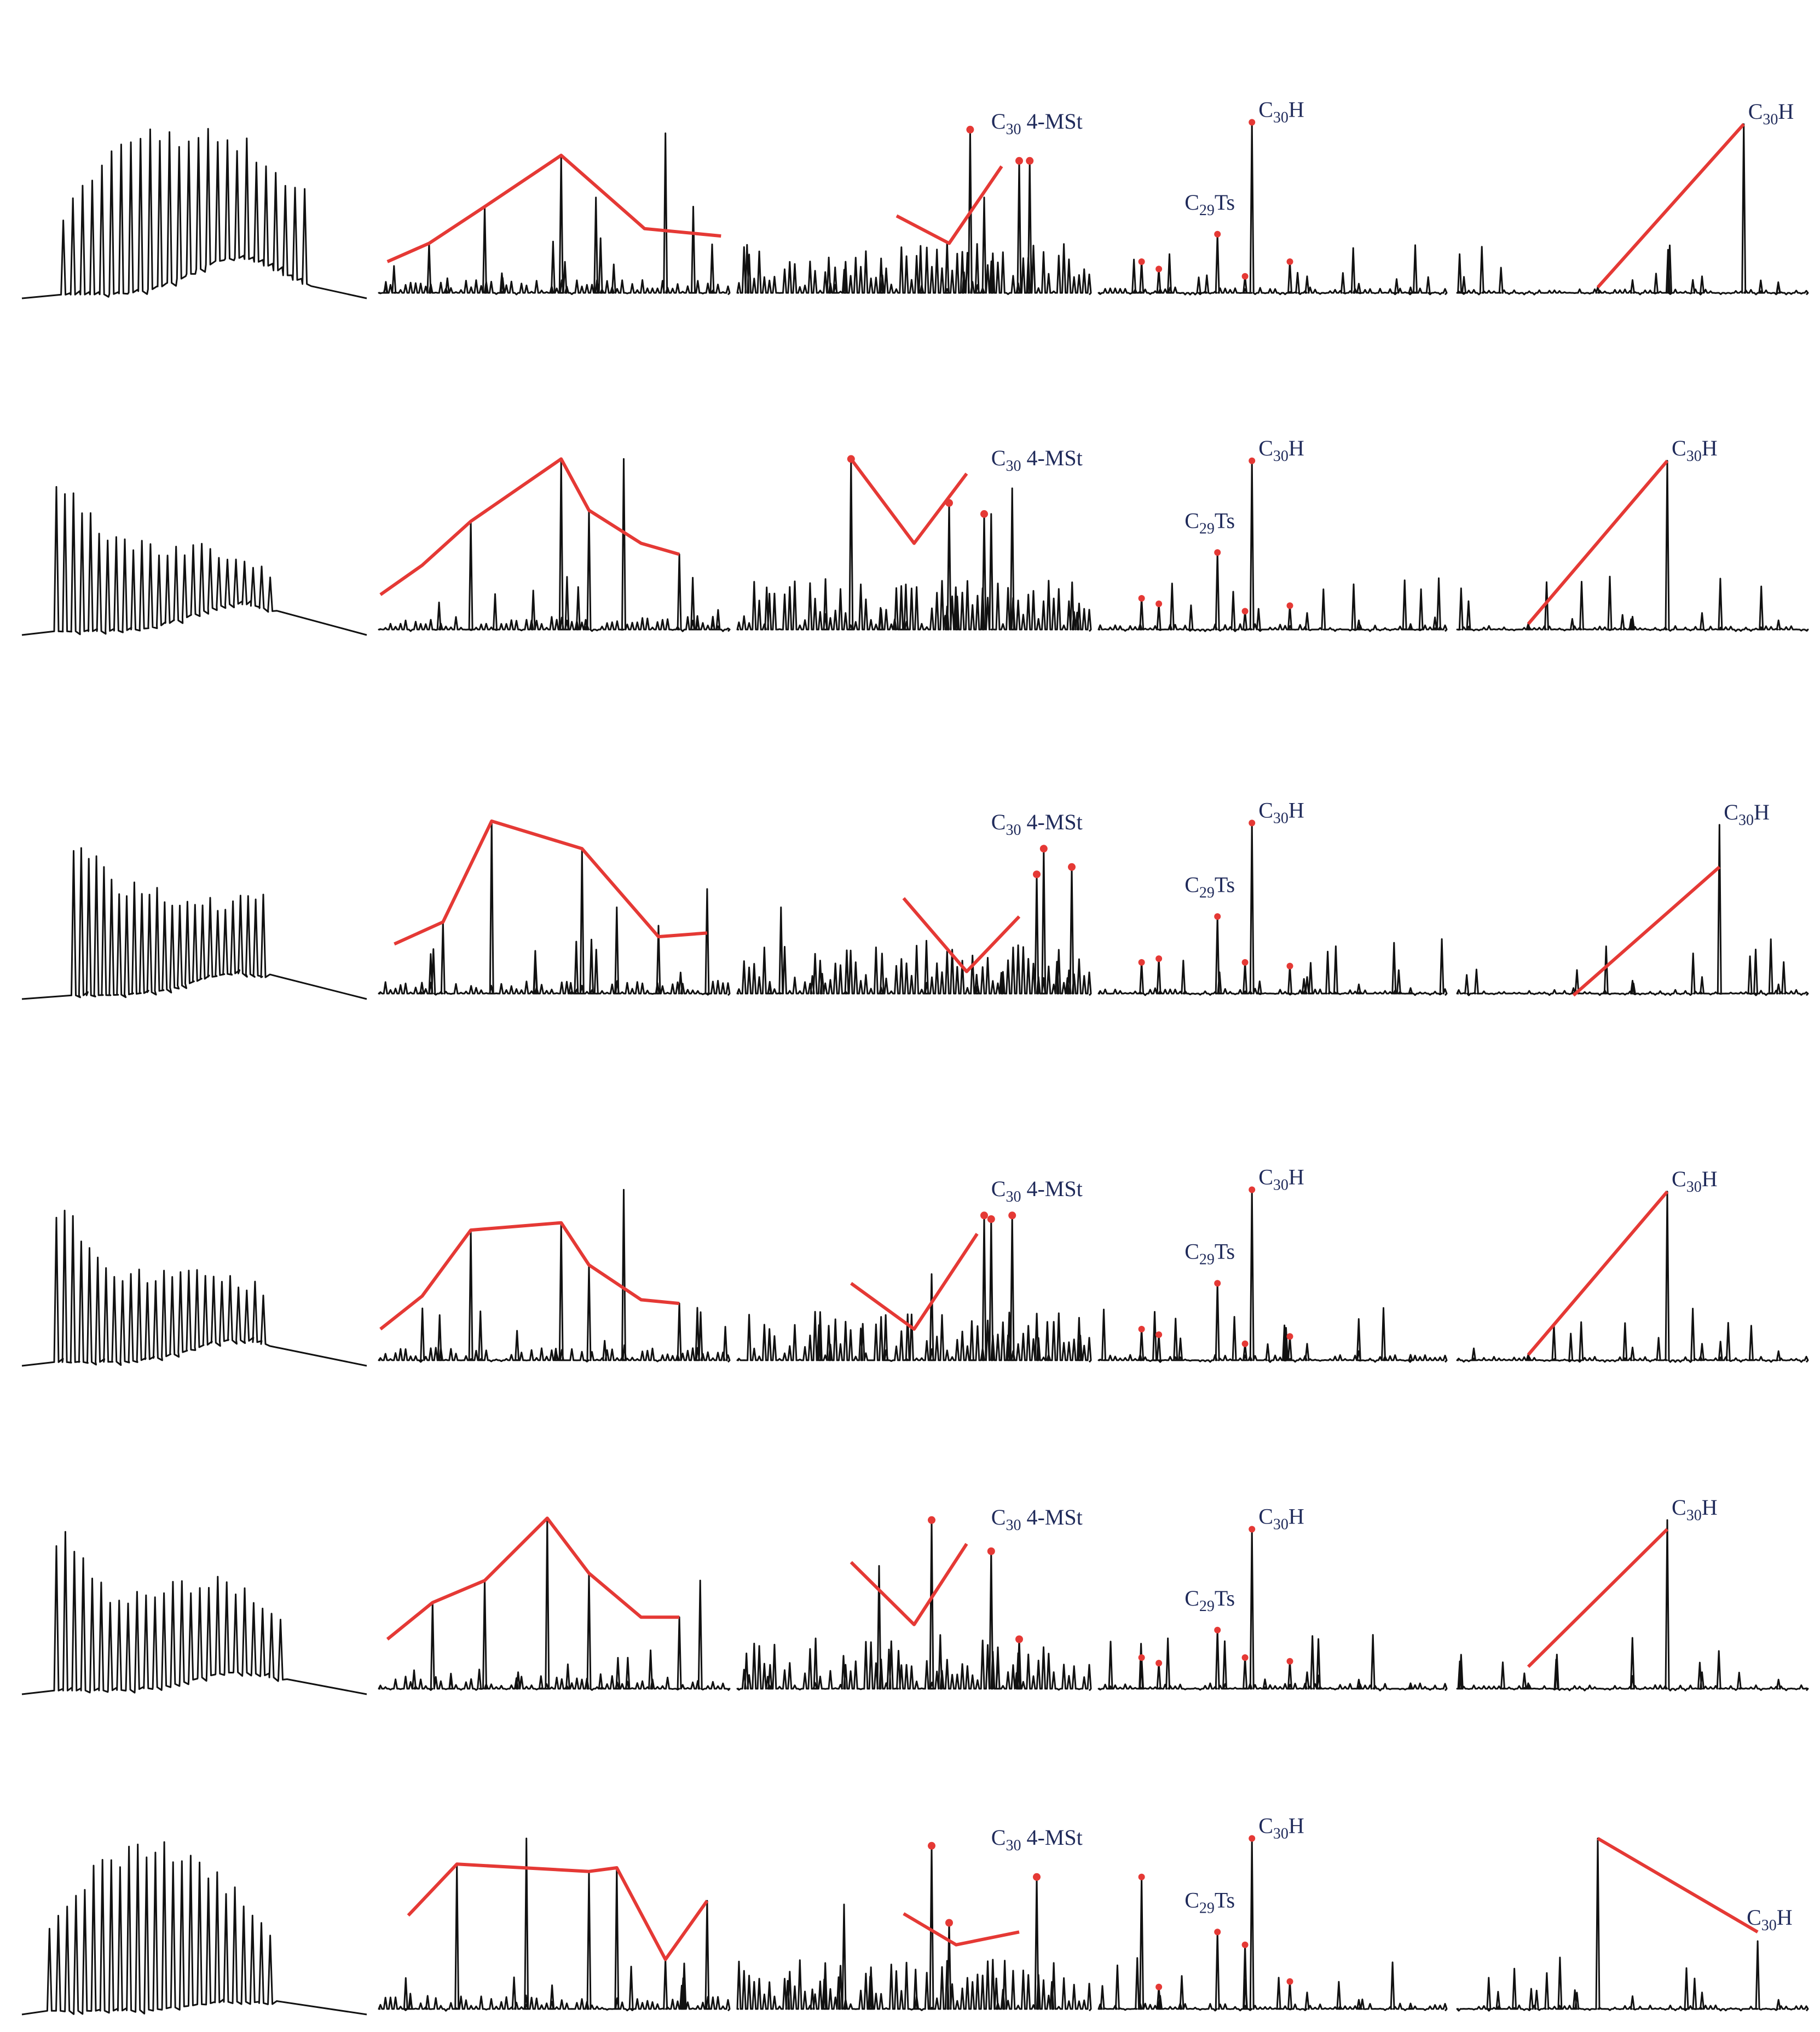  I want to click on panel-row-f: C30 4-MSt C29Ts C30H C30H, so click(915, 1915).